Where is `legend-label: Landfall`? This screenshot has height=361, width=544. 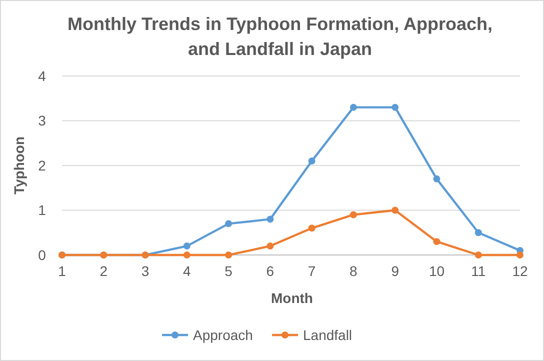
legend-label: Landfall is located at coordinates (327, 334).